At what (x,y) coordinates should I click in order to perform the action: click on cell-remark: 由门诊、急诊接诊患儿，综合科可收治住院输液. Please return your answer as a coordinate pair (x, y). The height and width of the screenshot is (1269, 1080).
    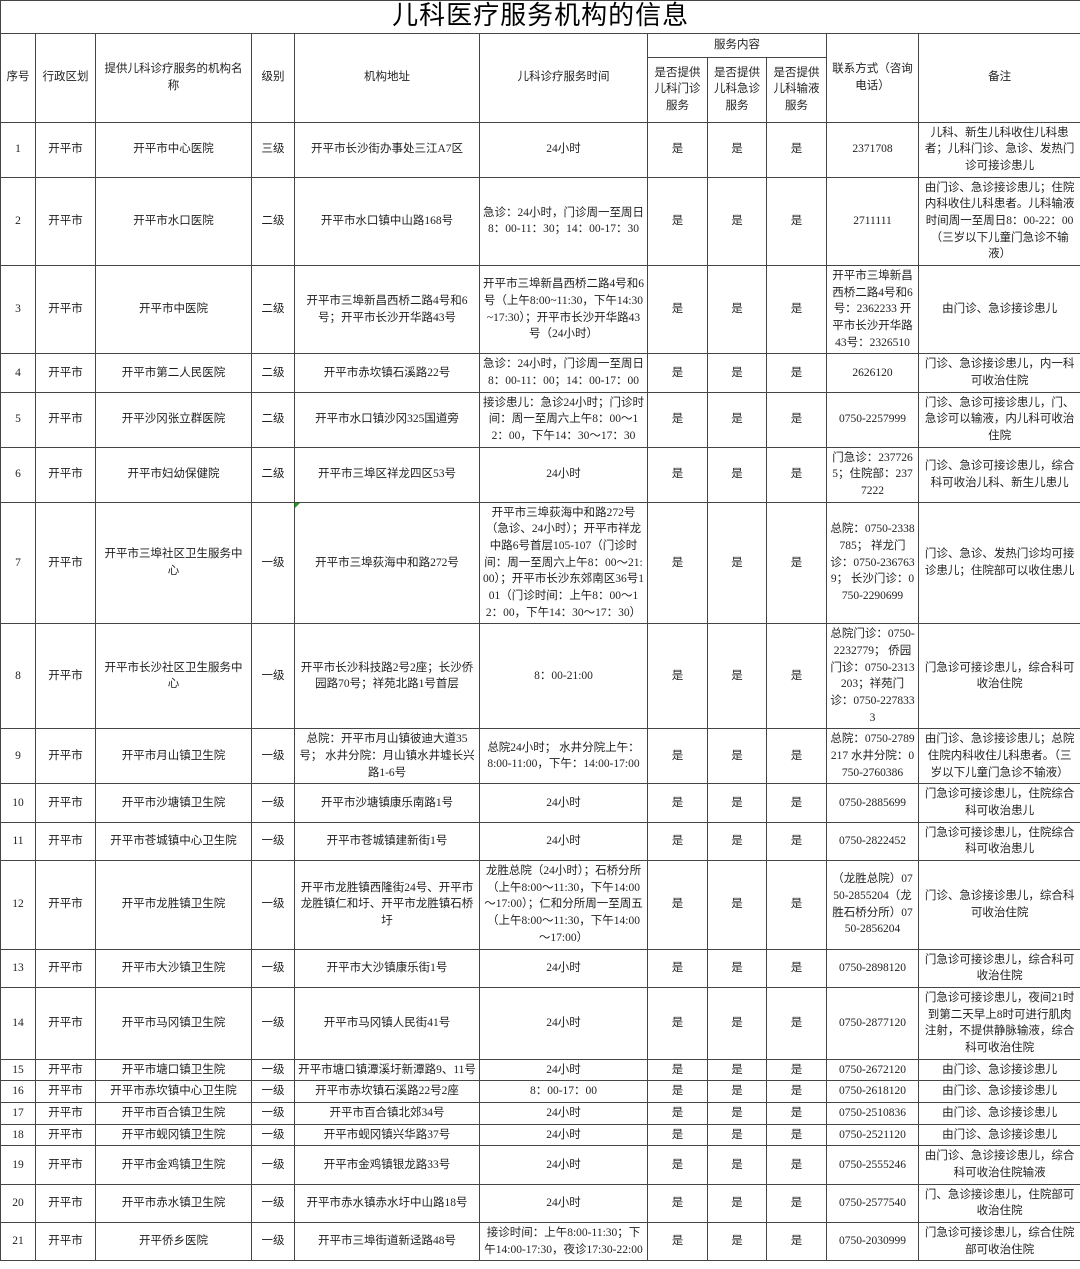
    Looking at the image, I should click on (998, 1165).